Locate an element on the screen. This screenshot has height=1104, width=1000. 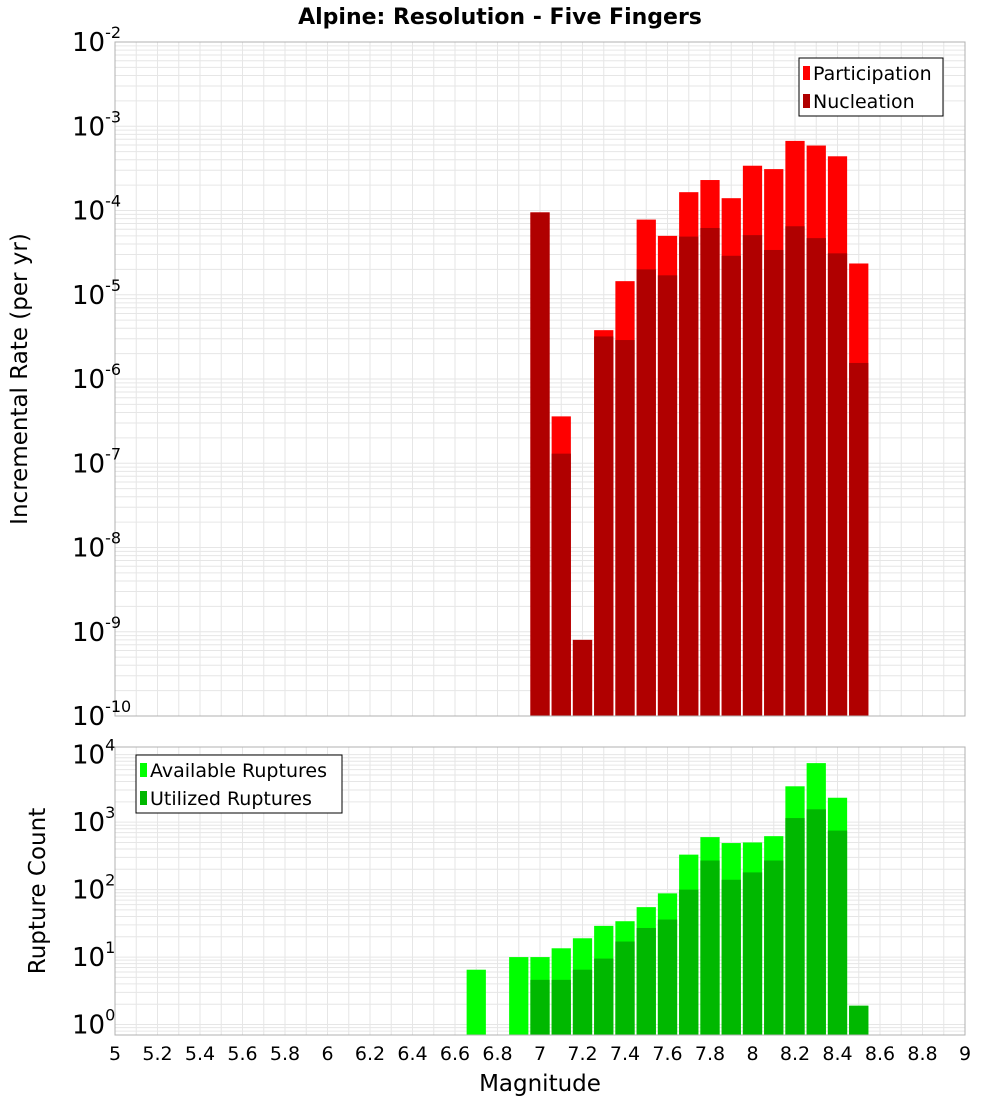
x-tick-label: 9 is located at coordinates (965, 1054).